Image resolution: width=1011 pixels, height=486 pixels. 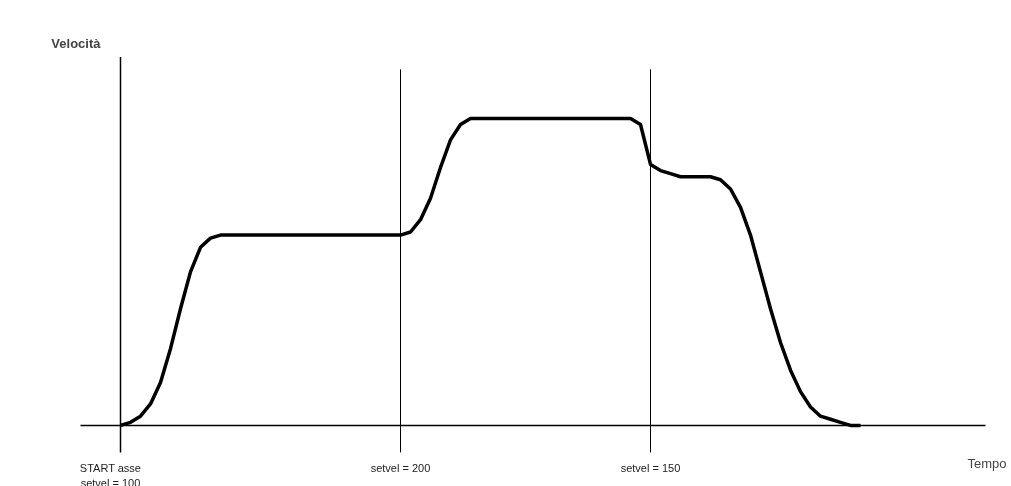 What do you see at coordinates (400, 468) in the screenshot?
I see `x-tick-label: setvel = 200` at bounding box center [400, 468].